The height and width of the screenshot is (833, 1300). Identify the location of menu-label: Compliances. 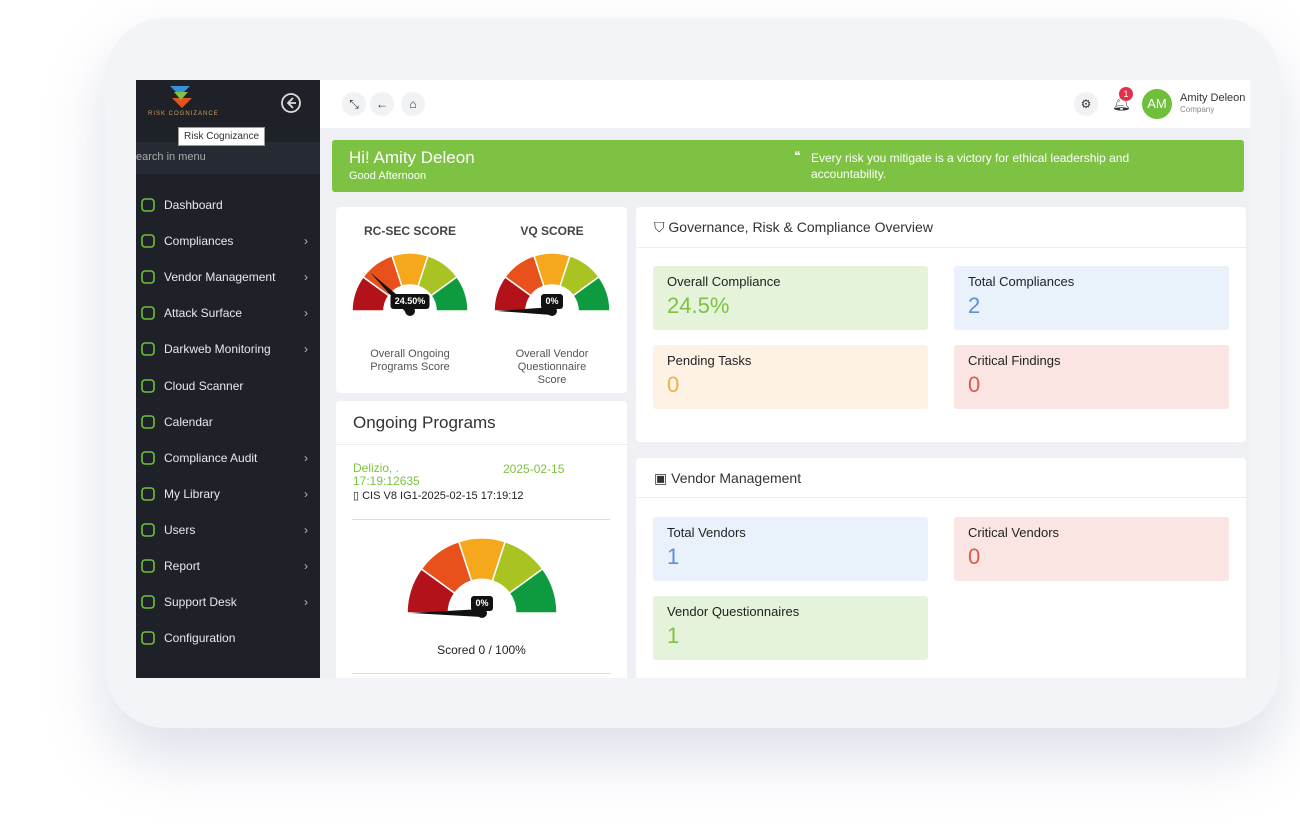
(199, 241).